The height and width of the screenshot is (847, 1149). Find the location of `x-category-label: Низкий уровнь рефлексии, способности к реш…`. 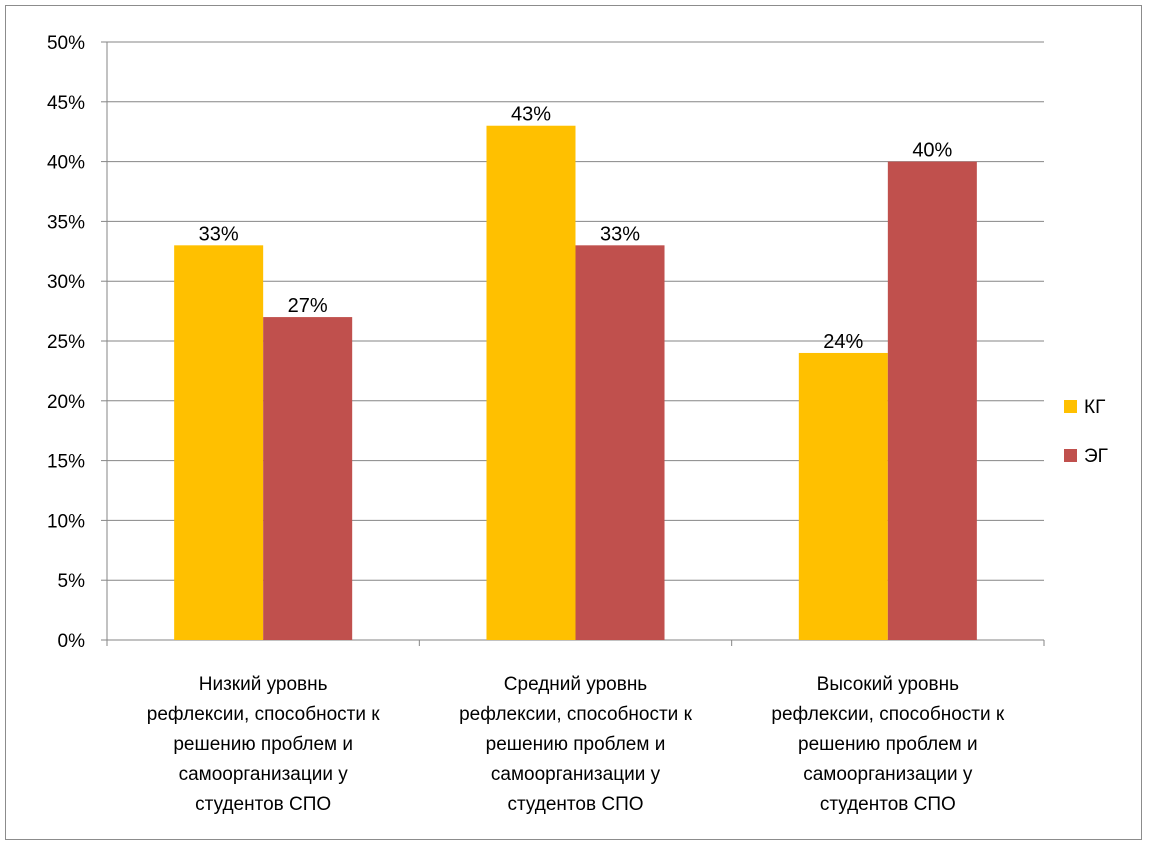

x-category-label: Низкий уровнь рефлексии, способности к реш… is located at coordinates (263, 744).